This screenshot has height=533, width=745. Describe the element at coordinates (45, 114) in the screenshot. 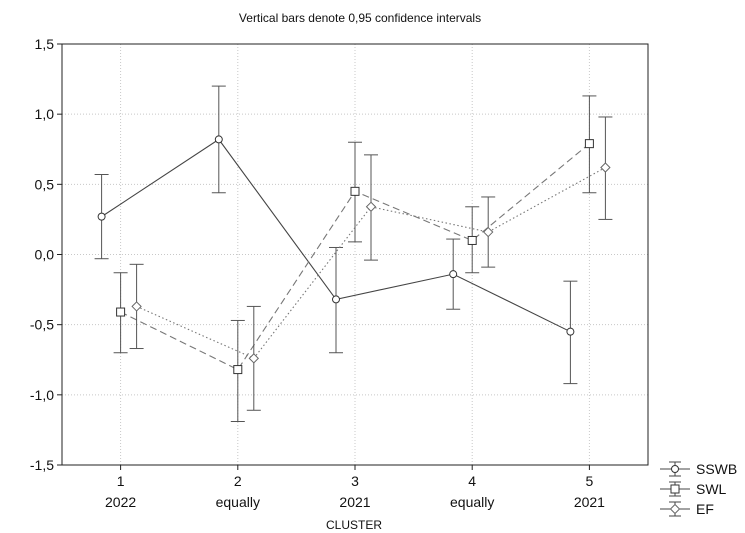

I see `y-tick-label: 1,0` at that location.